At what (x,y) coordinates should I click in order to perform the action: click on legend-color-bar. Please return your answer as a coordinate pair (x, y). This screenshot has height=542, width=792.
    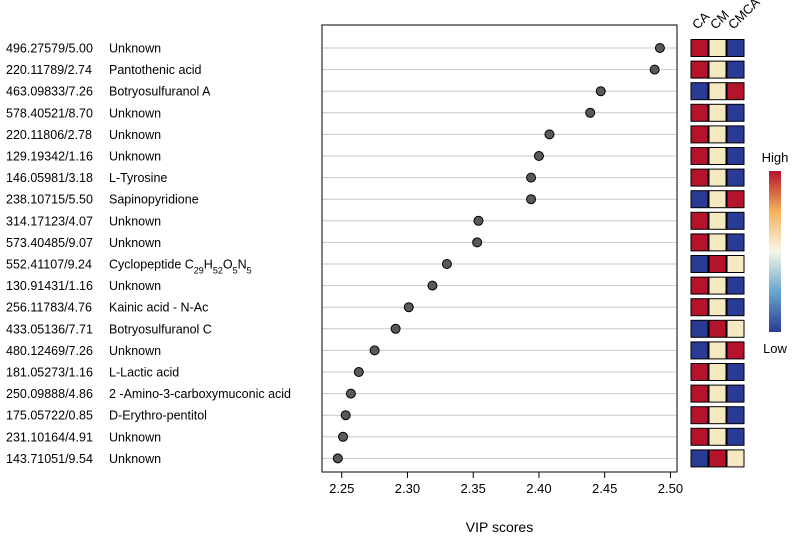
    Looking at the image, I should click on (775, 251).